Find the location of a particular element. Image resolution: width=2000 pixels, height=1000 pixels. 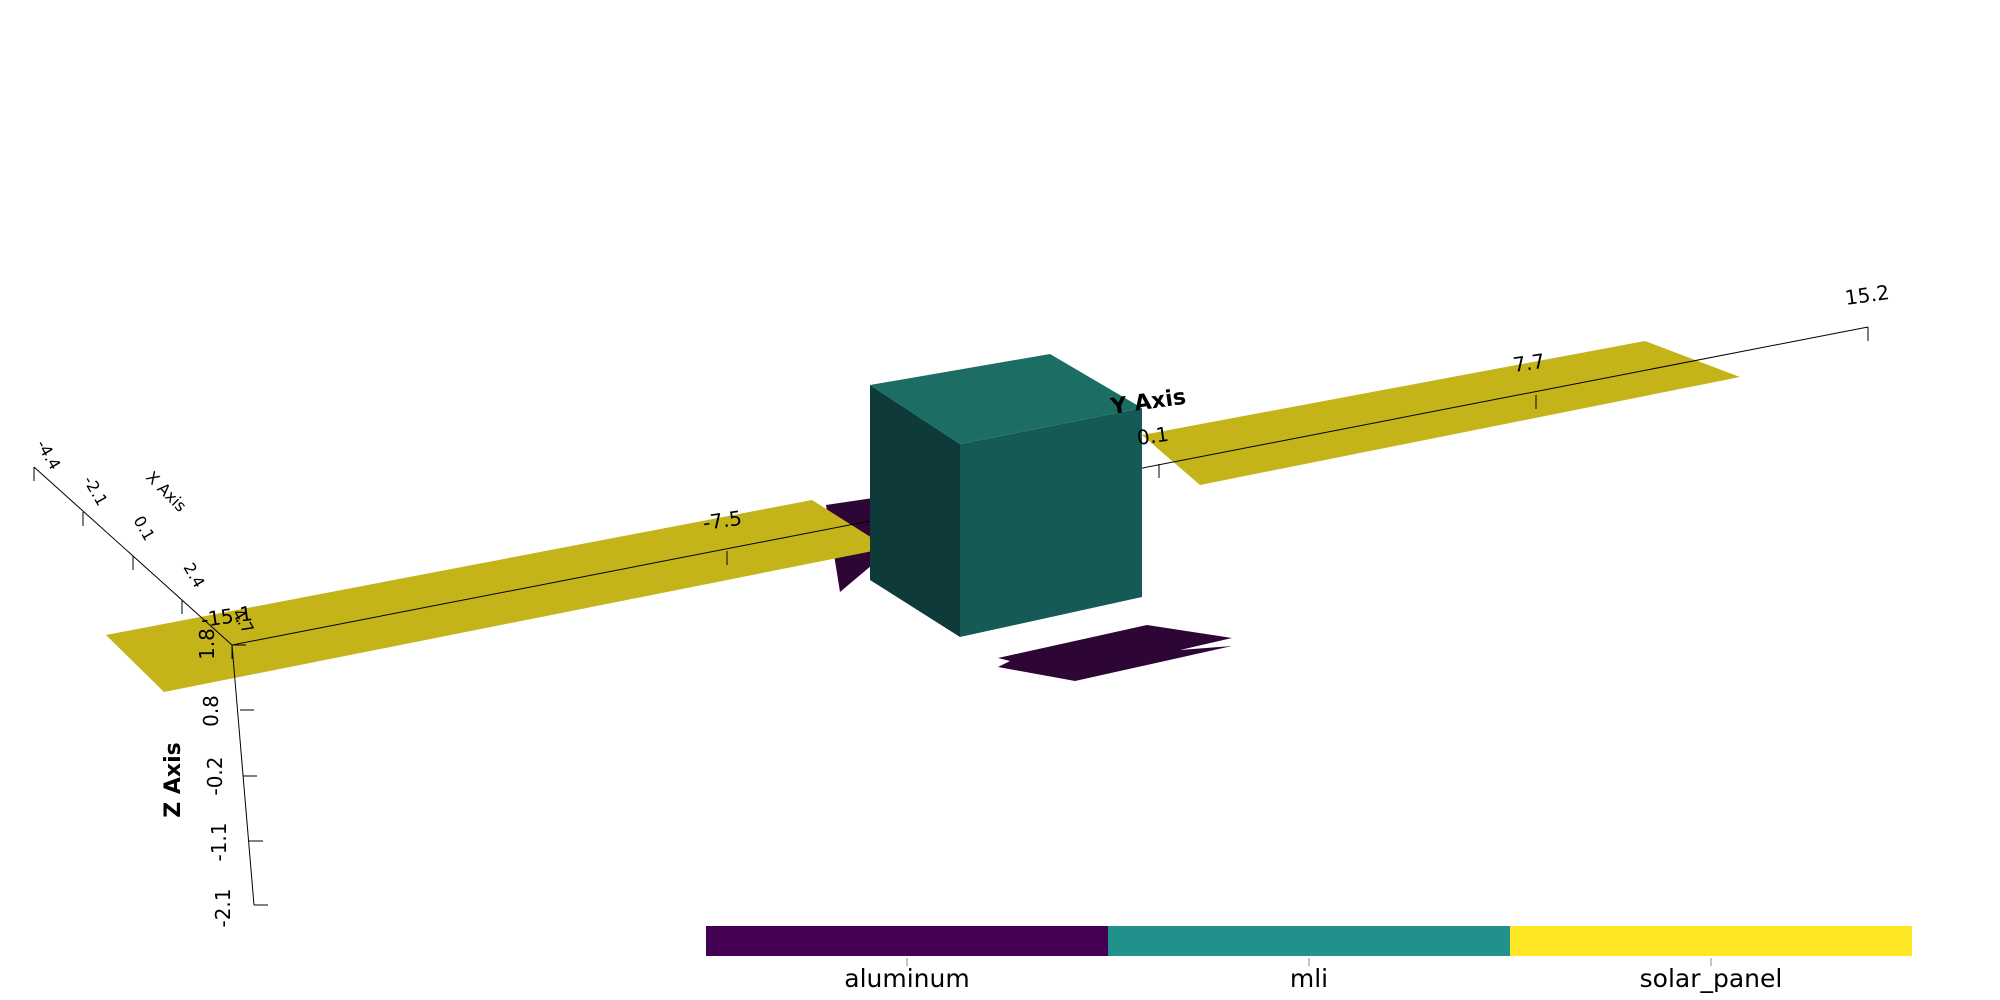

bus-box-front is located at coordinates (1051, 522).